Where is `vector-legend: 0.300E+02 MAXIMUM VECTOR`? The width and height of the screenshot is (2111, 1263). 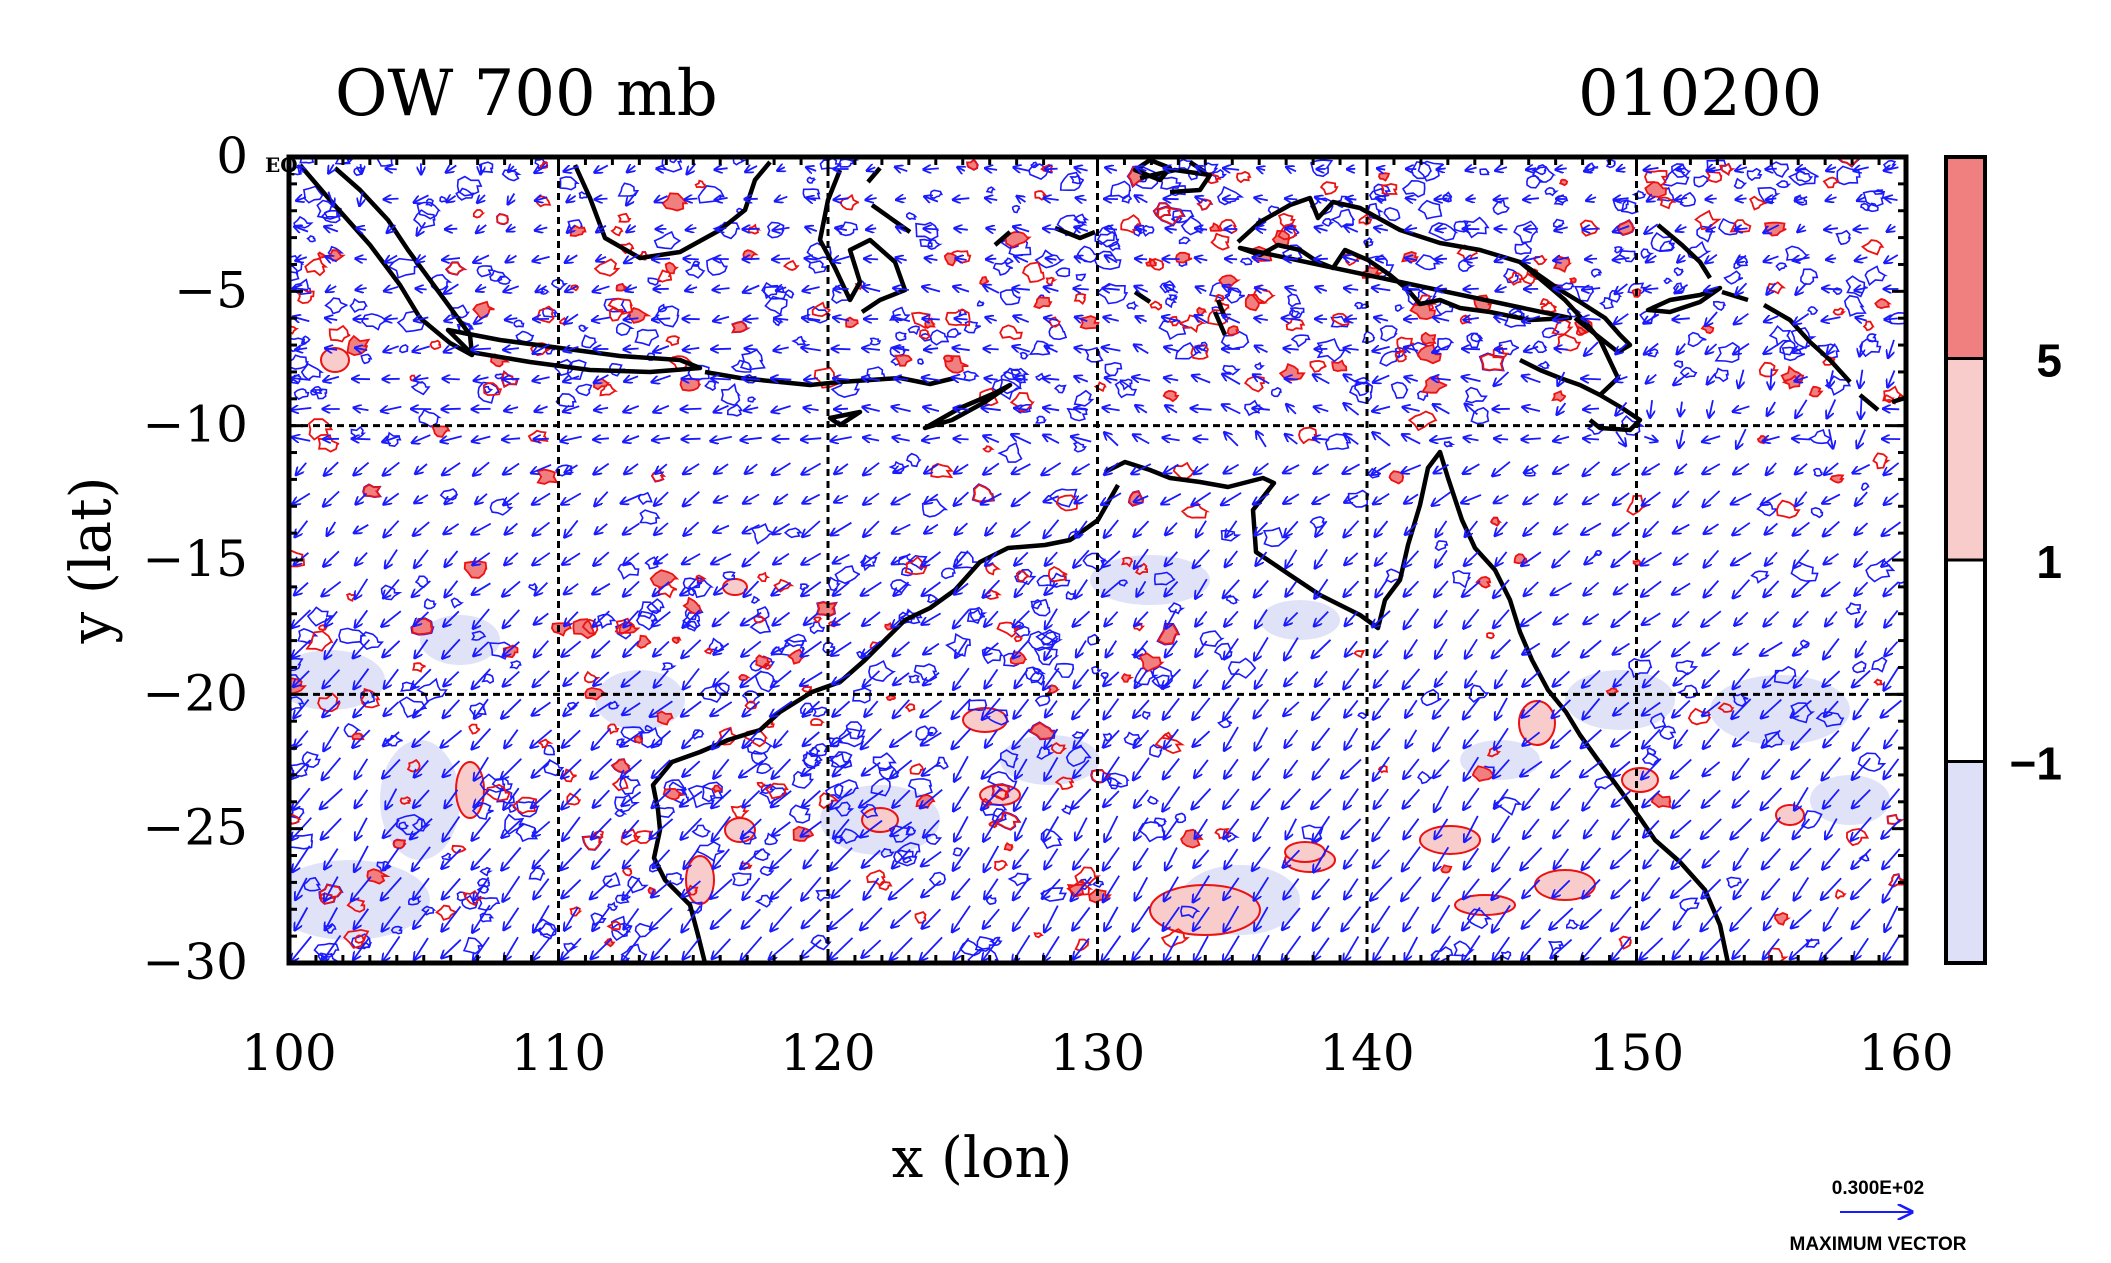 vector-legend: 0.300E+02 MAXIMUM VECTOR is located at coordinates (1878, 1216).